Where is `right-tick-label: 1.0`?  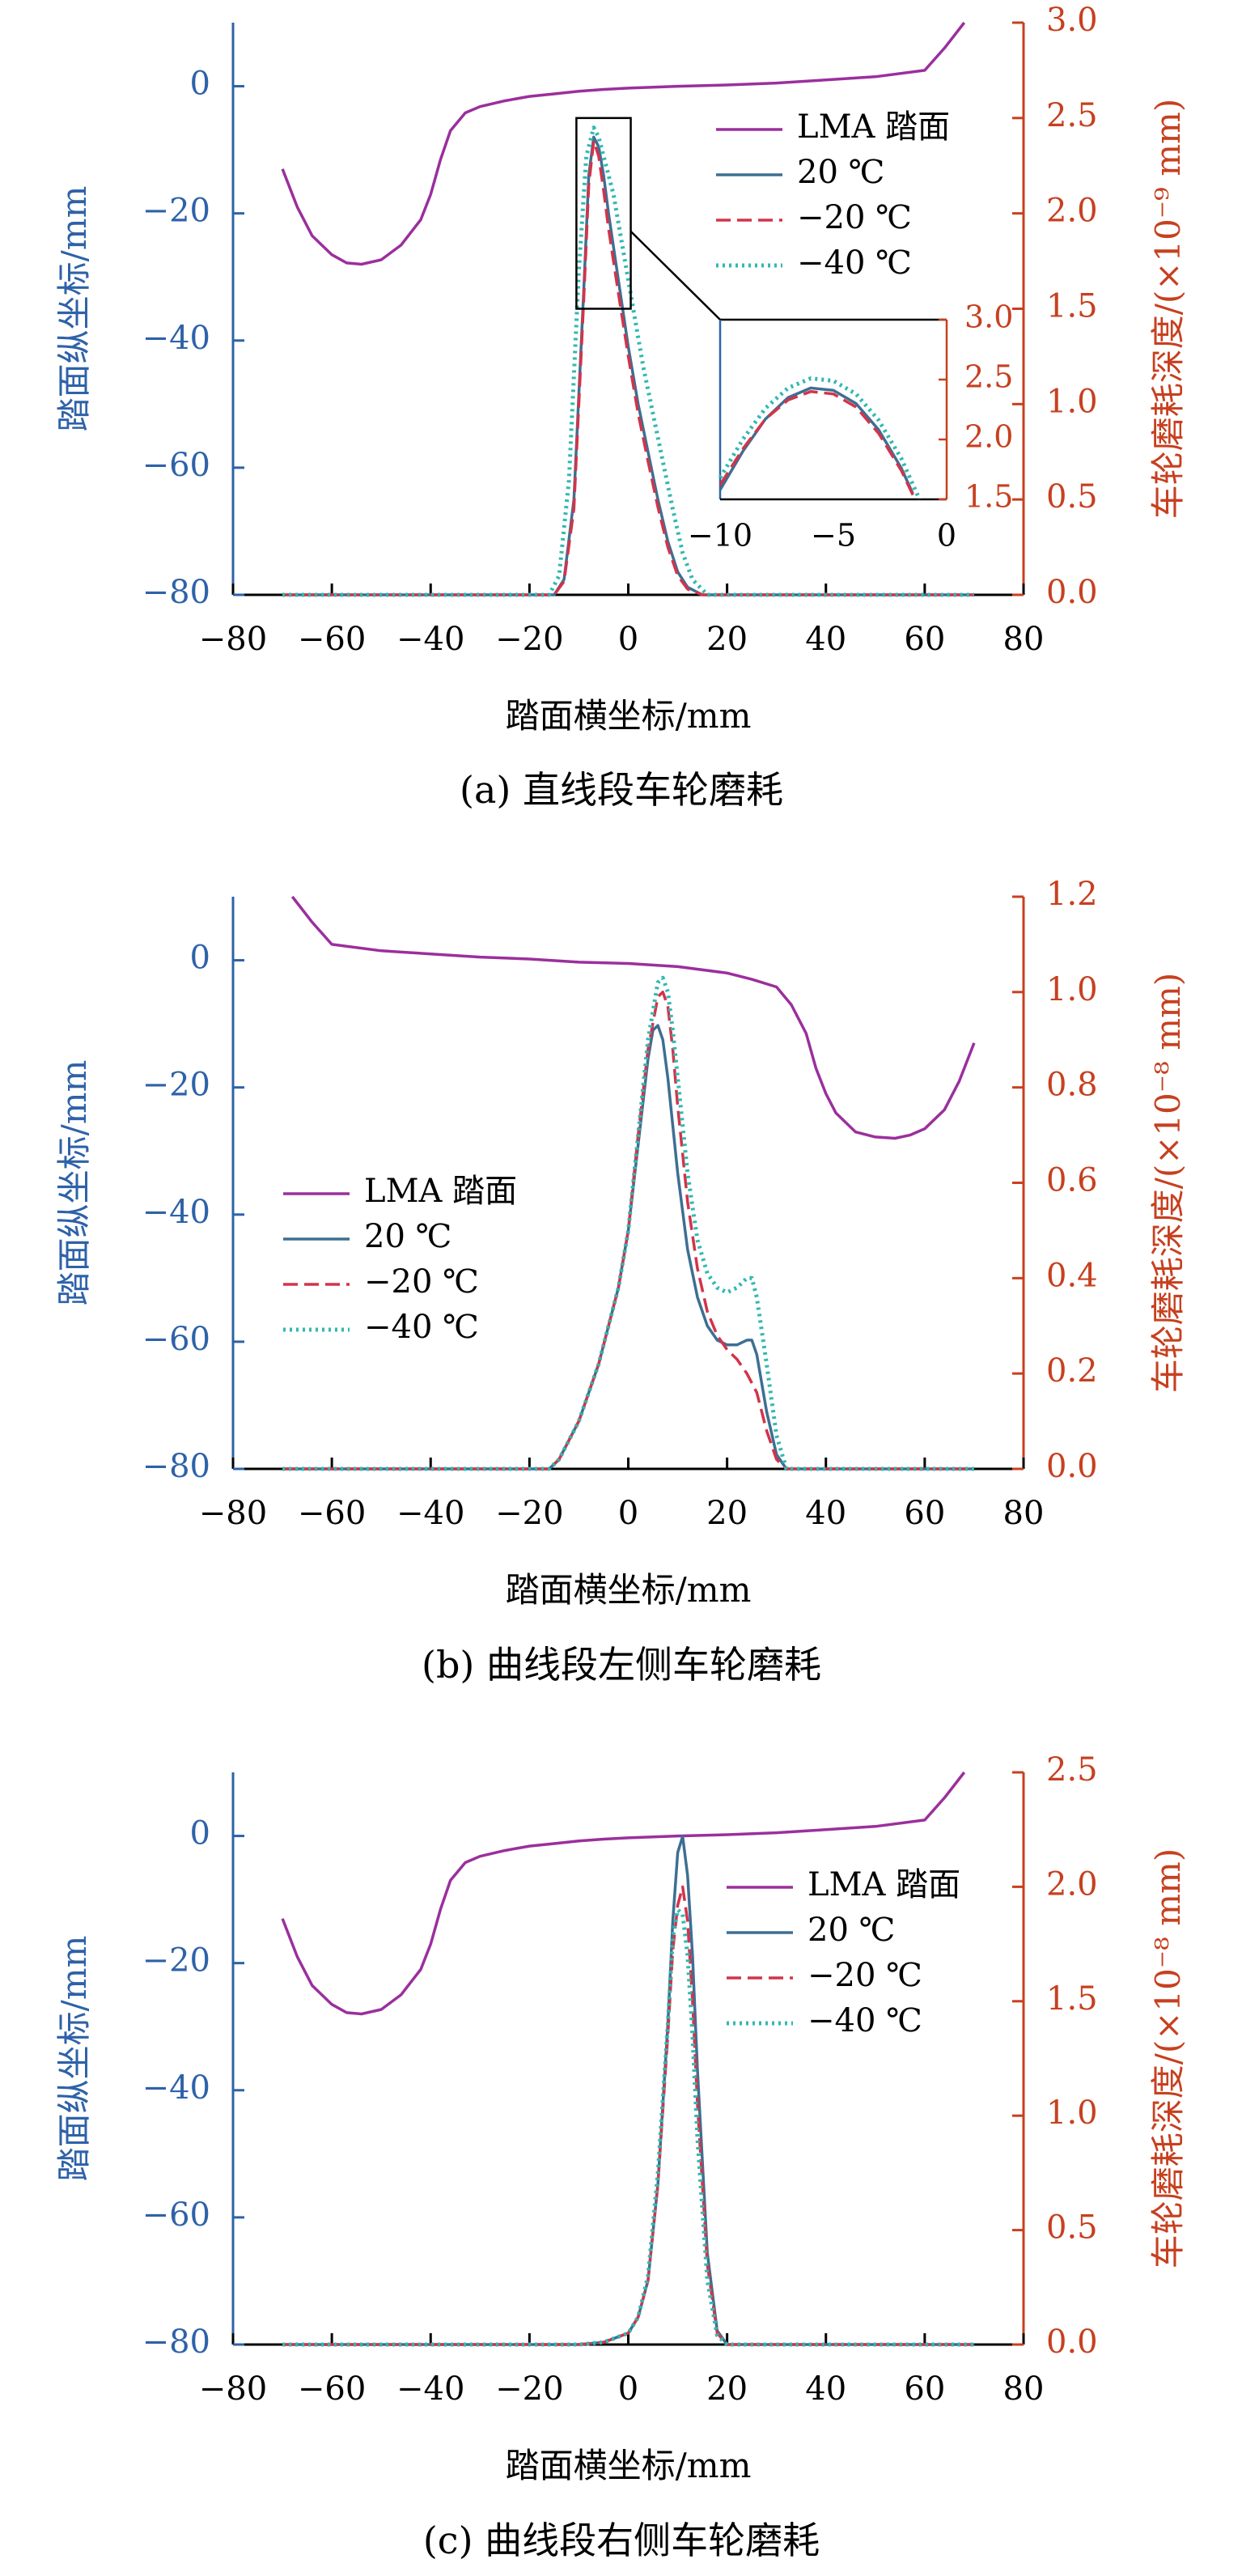 right-tick-label: 1.0 is located at coordinates (1072, 989).